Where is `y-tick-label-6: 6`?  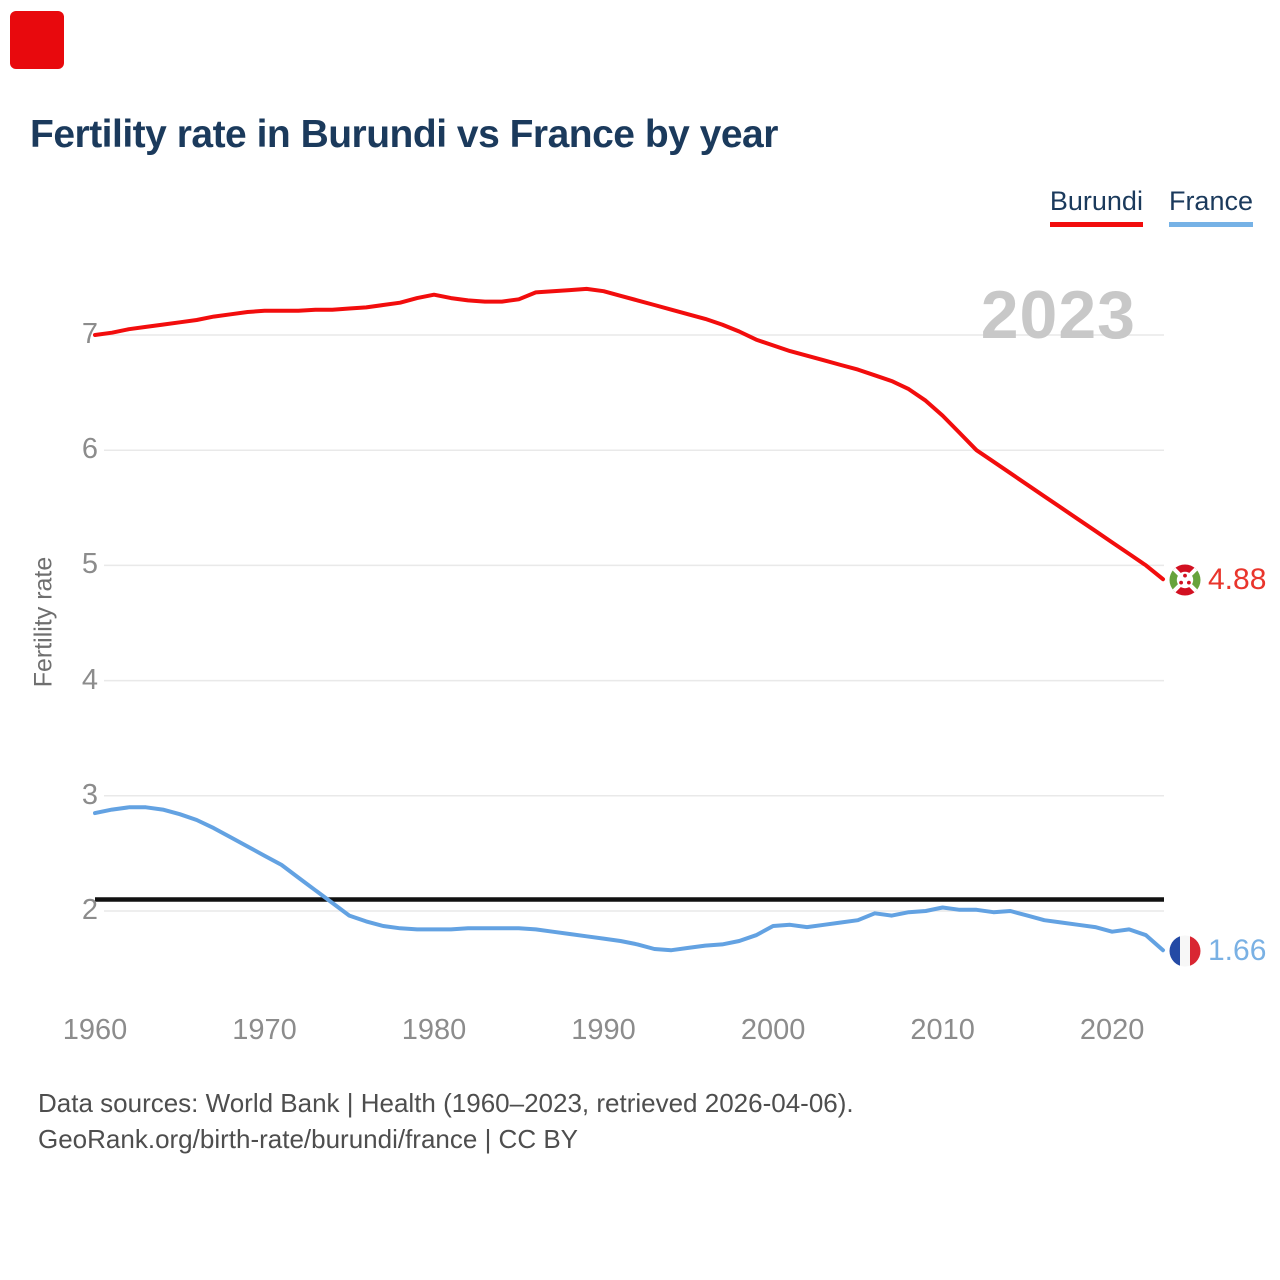 y-tick-label-6: 6 is located at coordinates (89, 449).